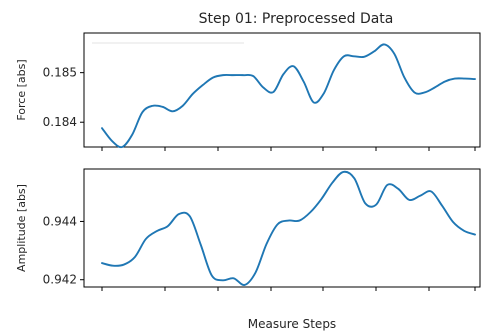  I want to click on top-ytick-label: 0.184, so click(60, 122).